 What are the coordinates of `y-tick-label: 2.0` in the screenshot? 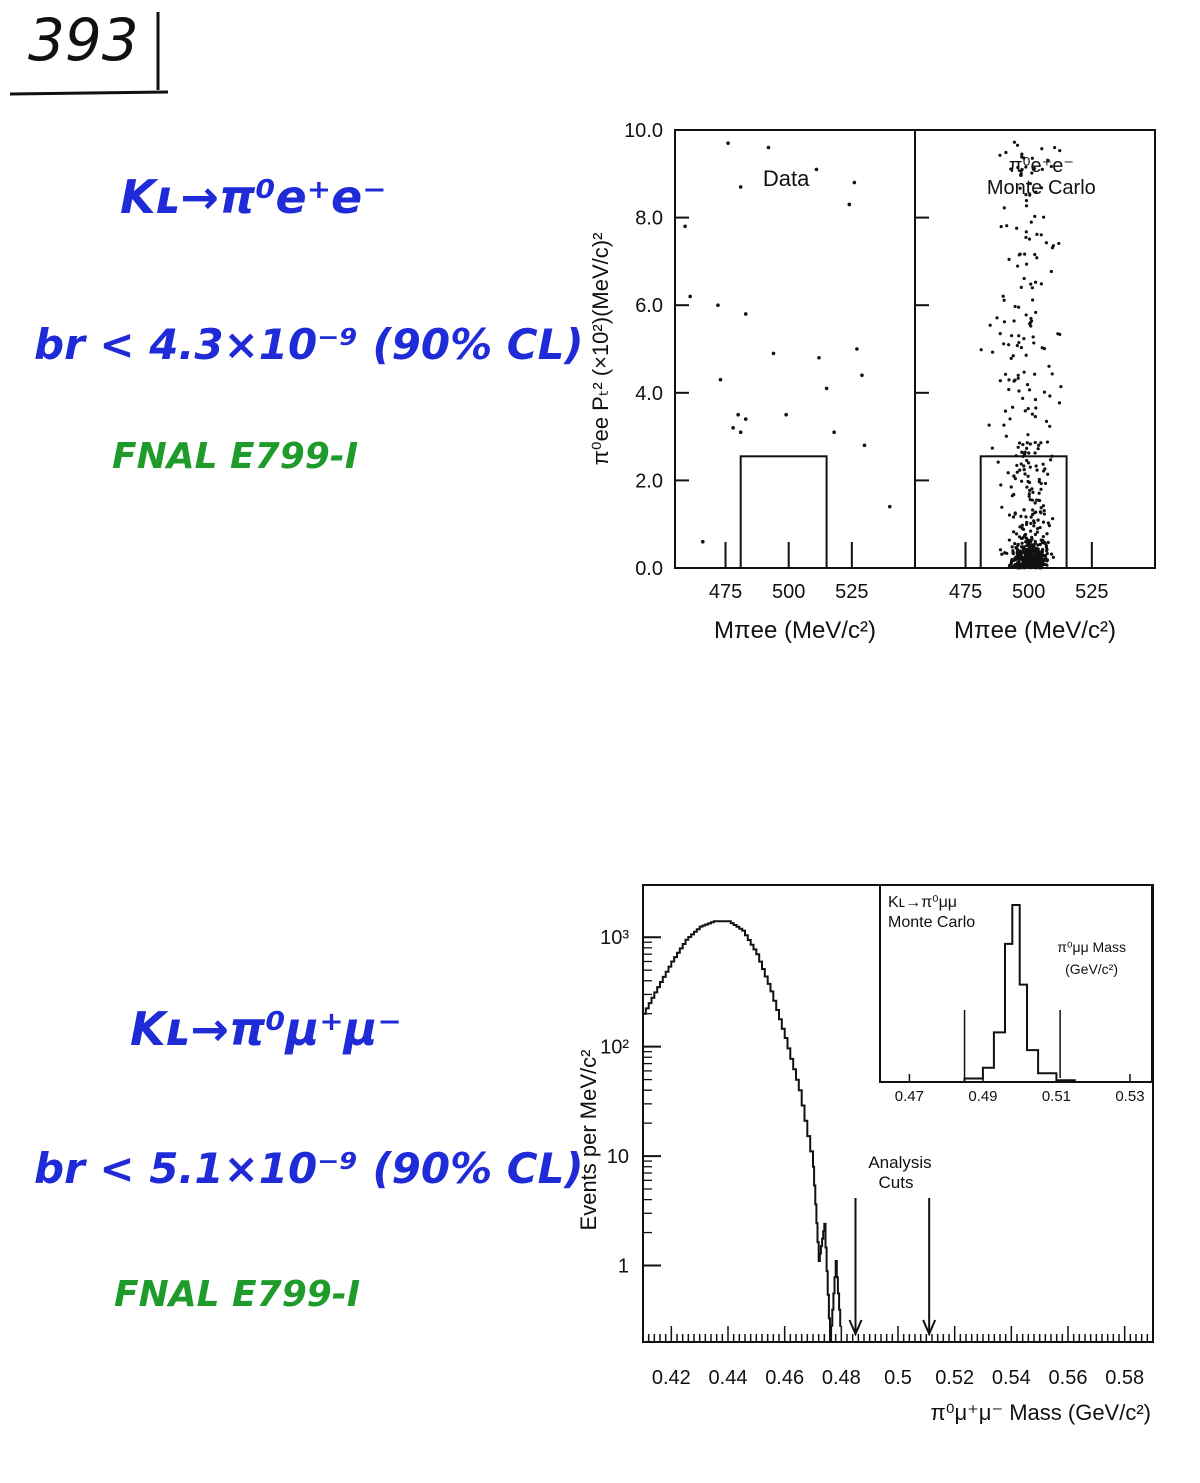 It's located at (649, 481).